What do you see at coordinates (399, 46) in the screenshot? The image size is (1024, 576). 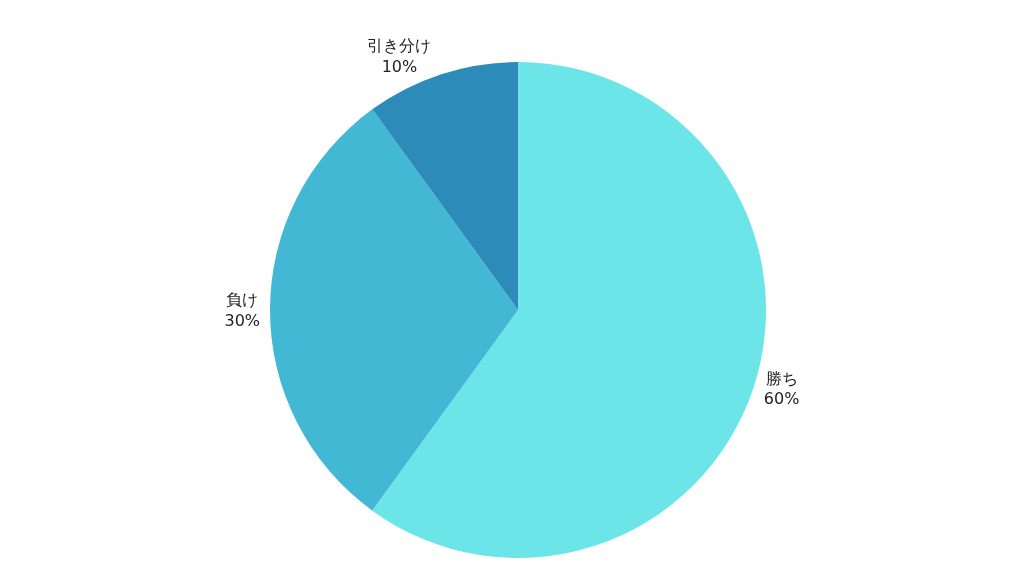 I see `slice-label: 引き分け` at bounding box center [399, 46].